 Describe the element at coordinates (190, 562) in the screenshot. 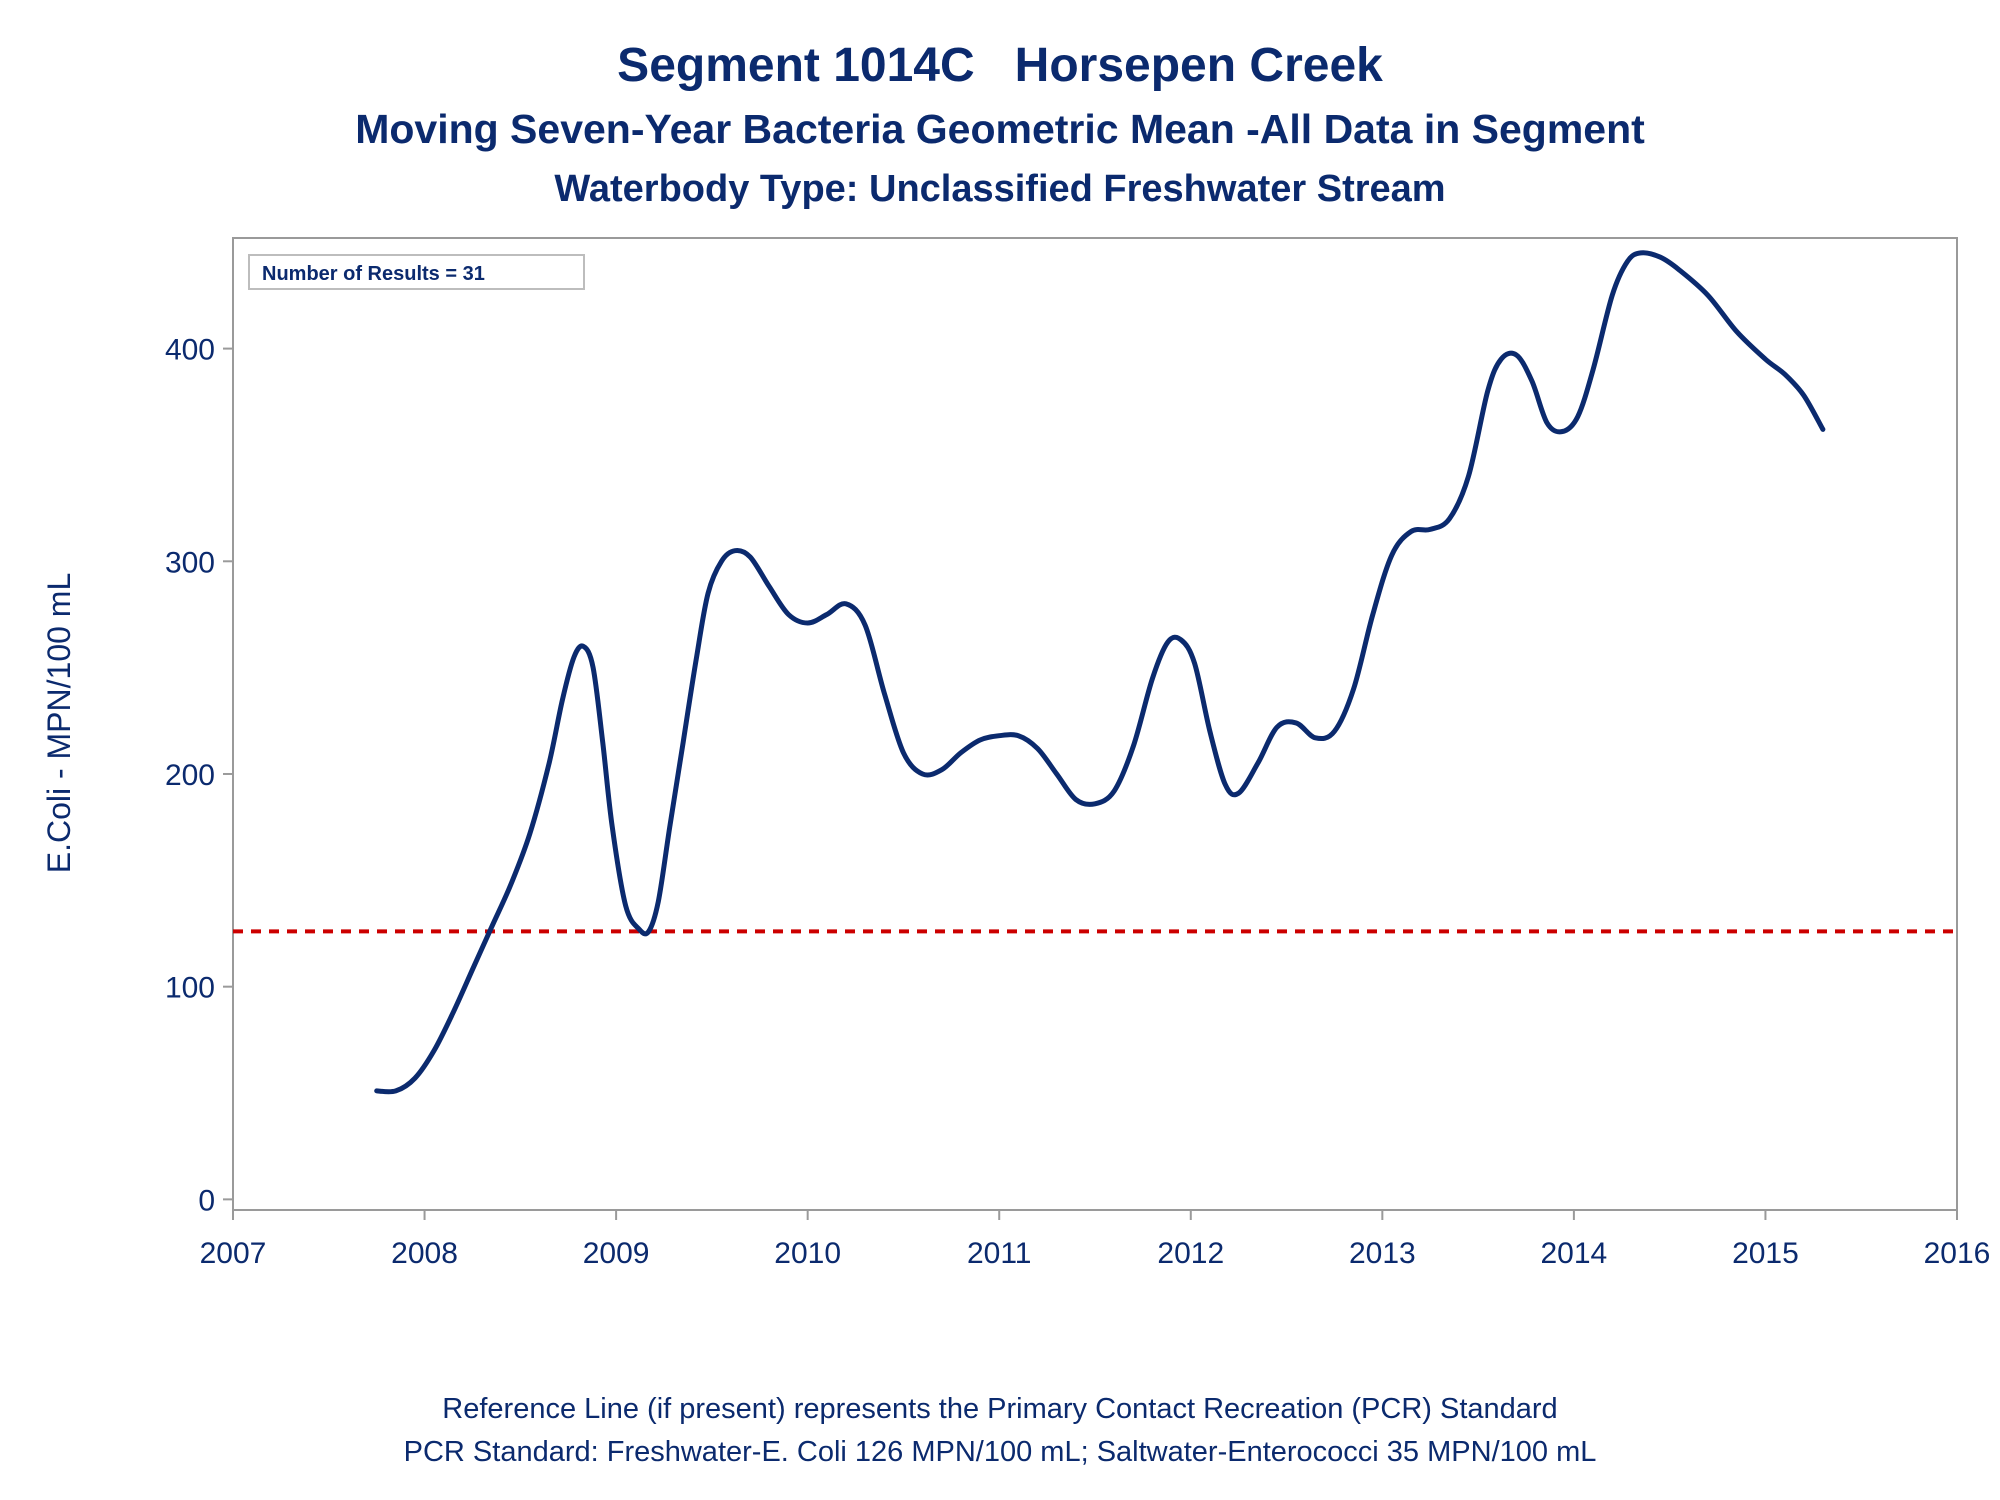

I see `y-tick-label: 300` at that location.